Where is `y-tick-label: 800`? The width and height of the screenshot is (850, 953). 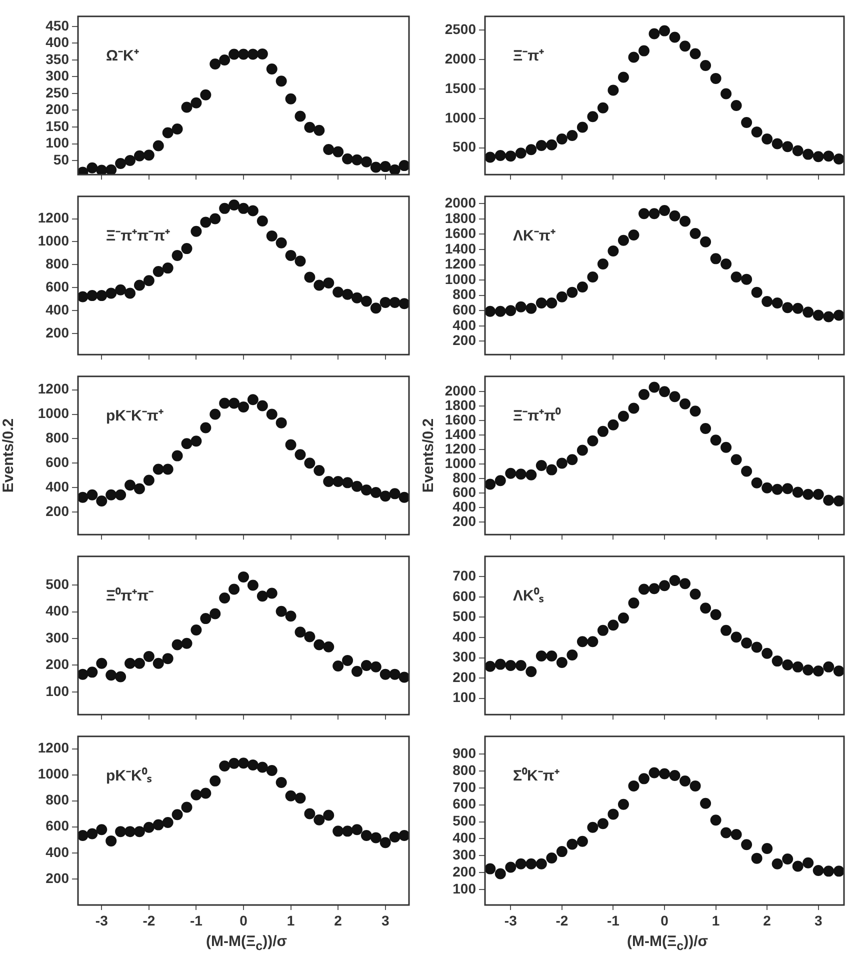 y-tick-label: 800 is located at coordinates (464, 770).